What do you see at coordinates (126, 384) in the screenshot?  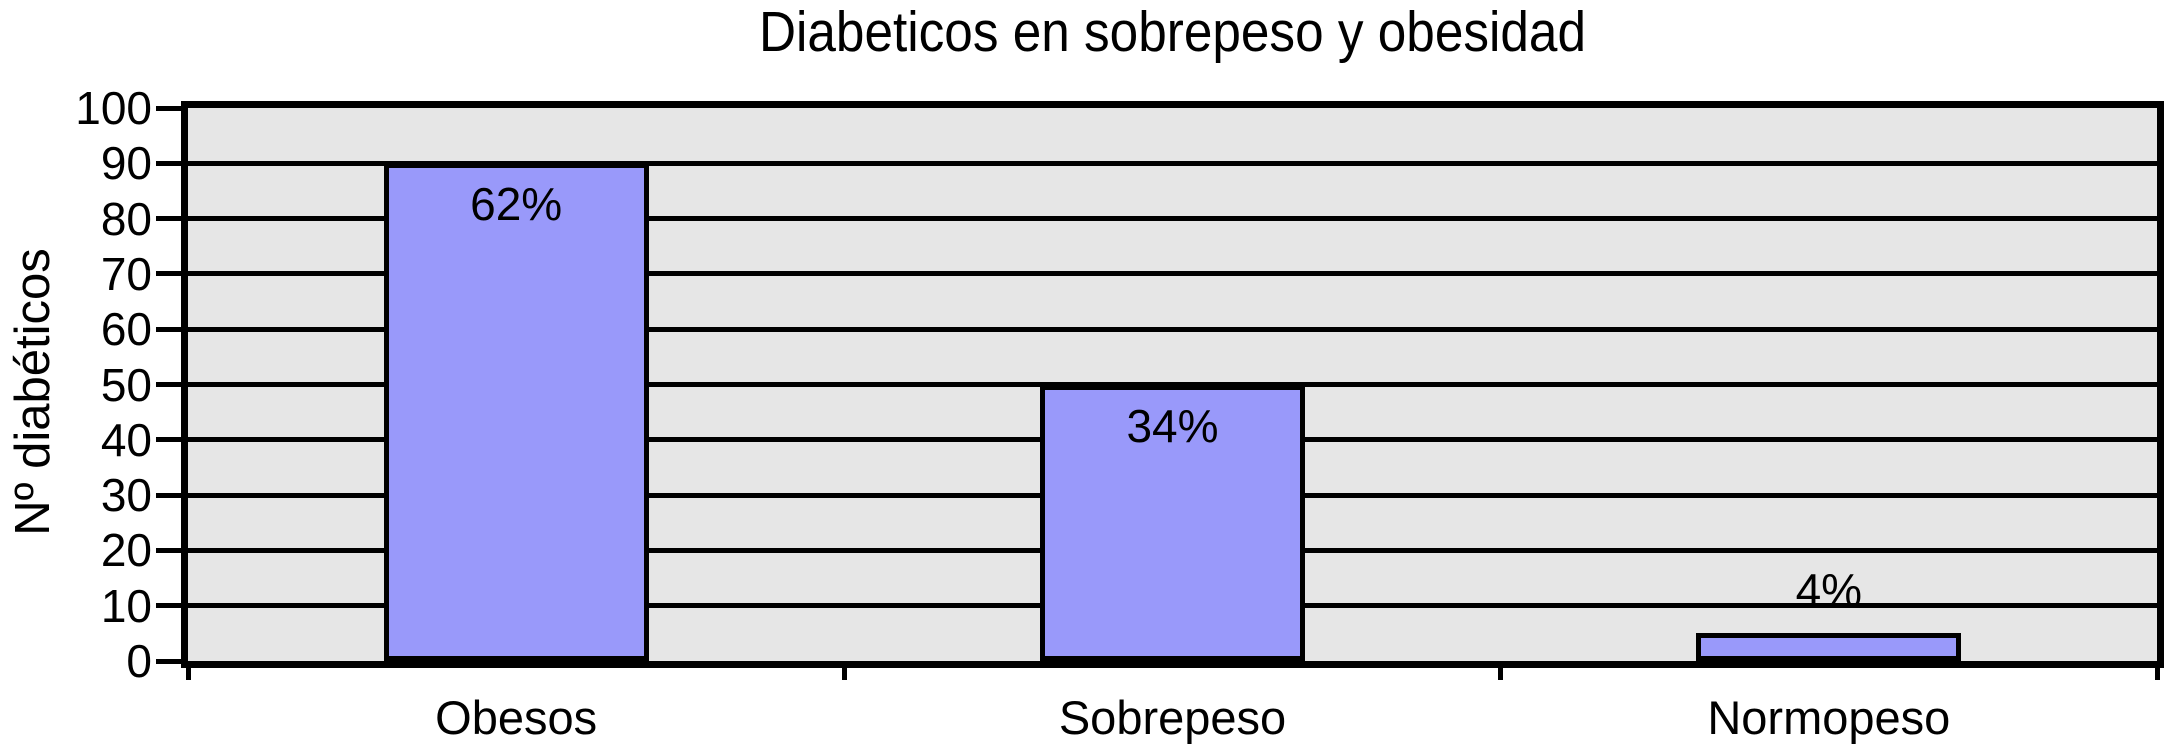 I see `y-axis-tick-label-50: 50` at bounding box center [126, 384].